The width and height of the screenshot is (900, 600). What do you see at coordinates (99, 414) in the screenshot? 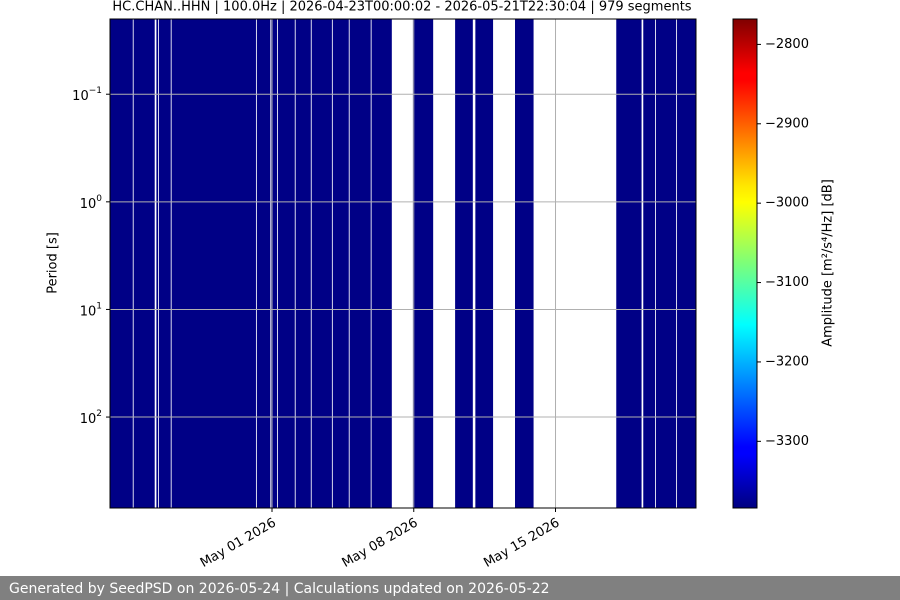
I see `y-tick-exponent: 2` at bounding box center [99, 414].